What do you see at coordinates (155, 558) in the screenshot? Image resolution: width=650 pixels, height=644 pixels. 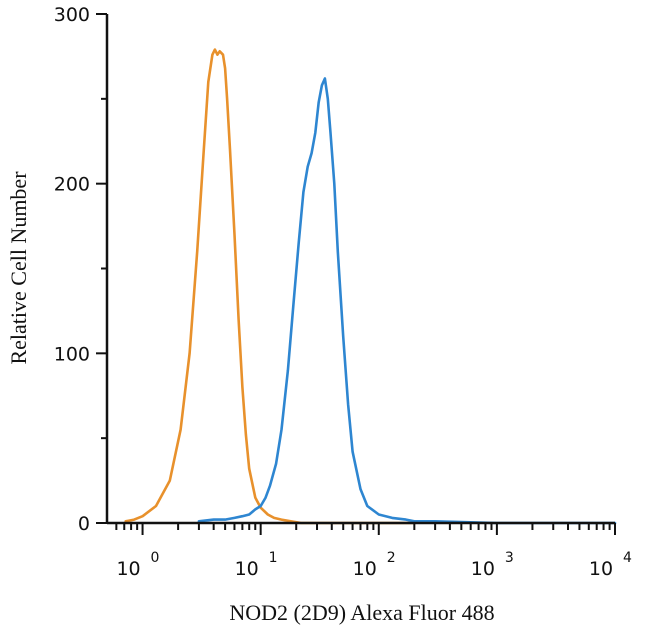 I see `x-tick-exponent: 0` at bounding box center [155, 558].